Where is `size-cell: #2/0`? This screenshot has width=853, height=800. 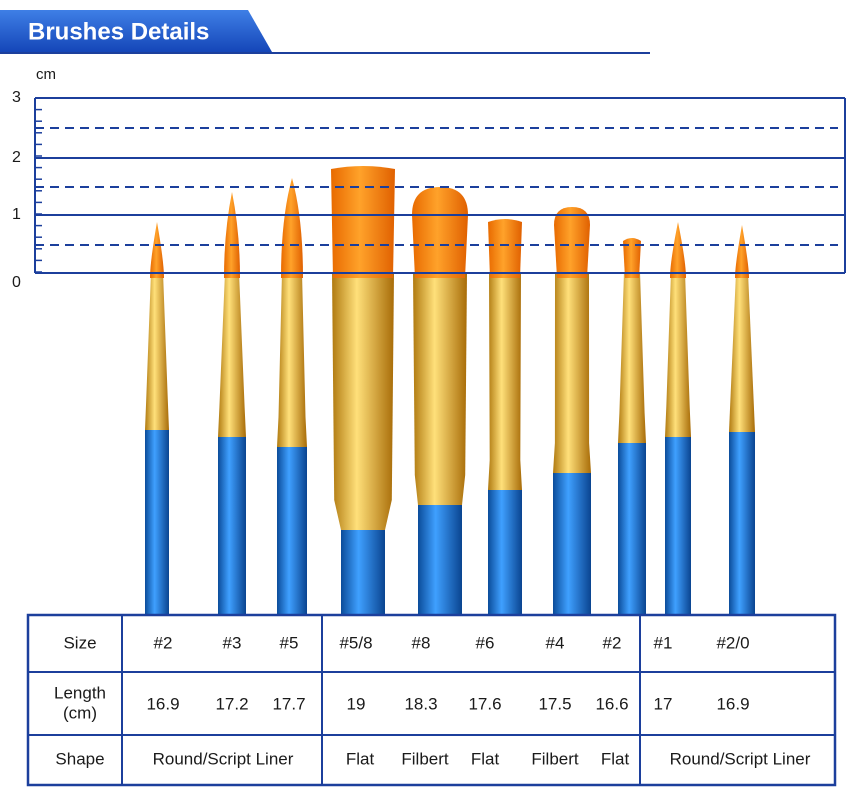 size-cell: #2/0 is located at coordinates (732, 642).